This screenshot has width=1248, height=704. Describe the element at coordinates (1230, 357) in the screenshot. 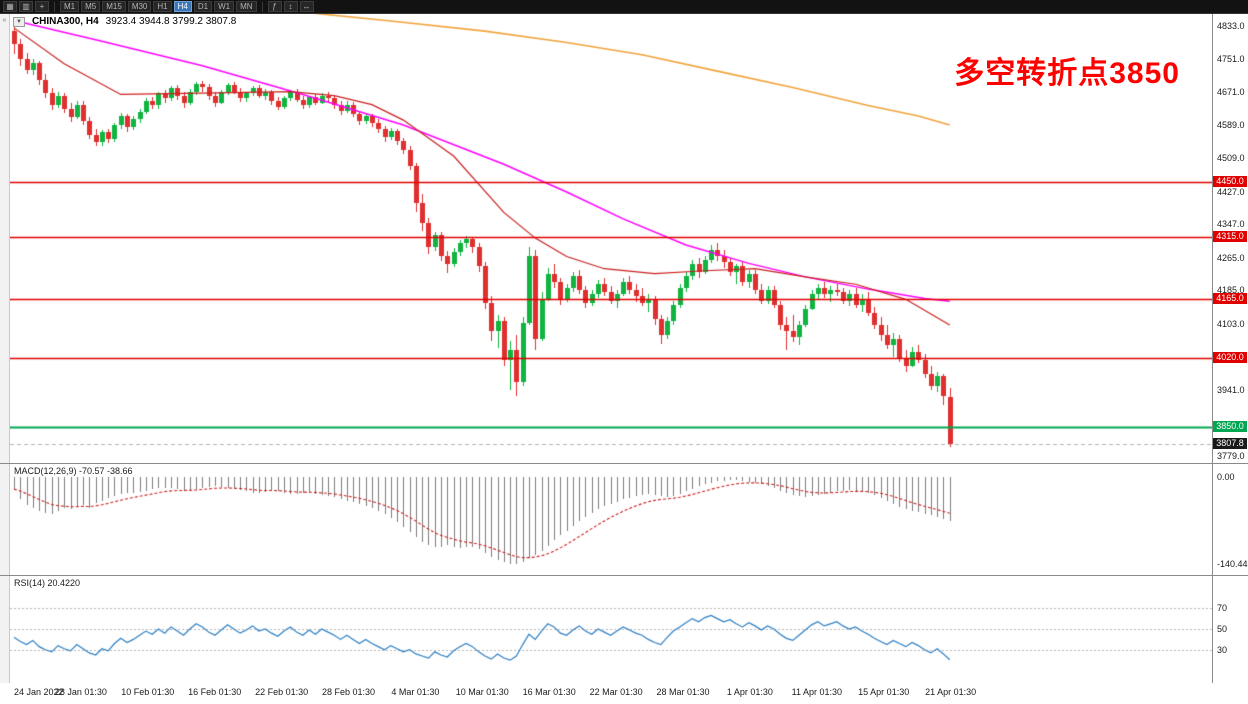

I see `price-level-tag: 4020.0` at that location.